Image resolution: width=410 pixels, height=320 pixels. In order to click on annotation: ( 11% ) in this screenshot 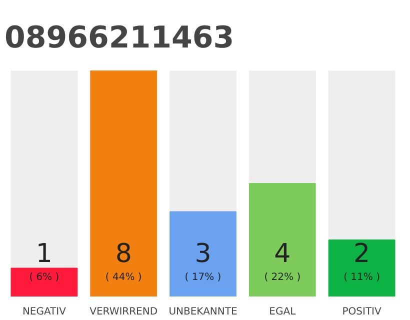, I will do `click(362, 277)`.